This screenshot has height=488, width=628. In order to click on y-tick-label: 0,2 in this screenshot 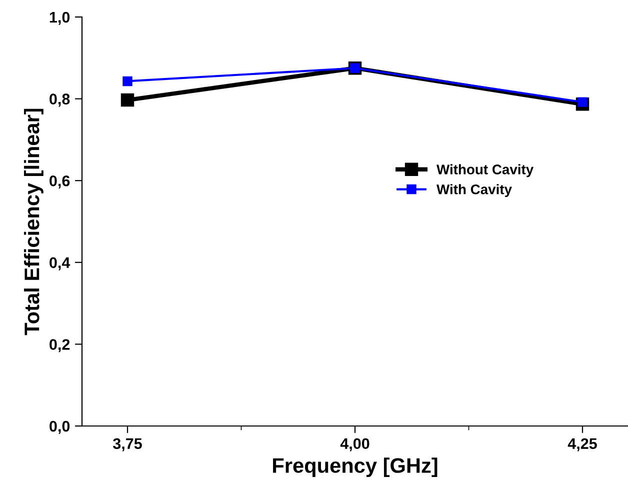, I will do `click(60, 345)`.